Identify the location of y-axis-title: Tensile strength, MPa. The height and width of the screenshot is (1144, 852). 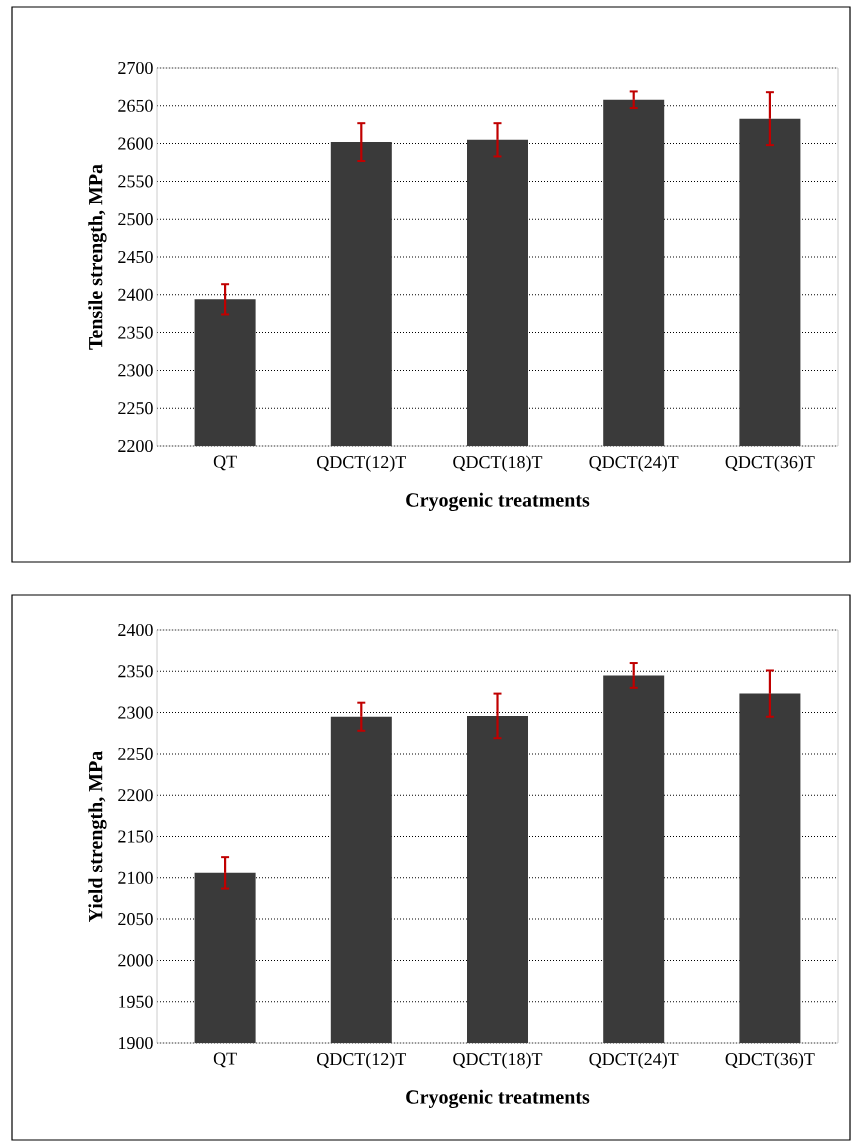
(97, 257).